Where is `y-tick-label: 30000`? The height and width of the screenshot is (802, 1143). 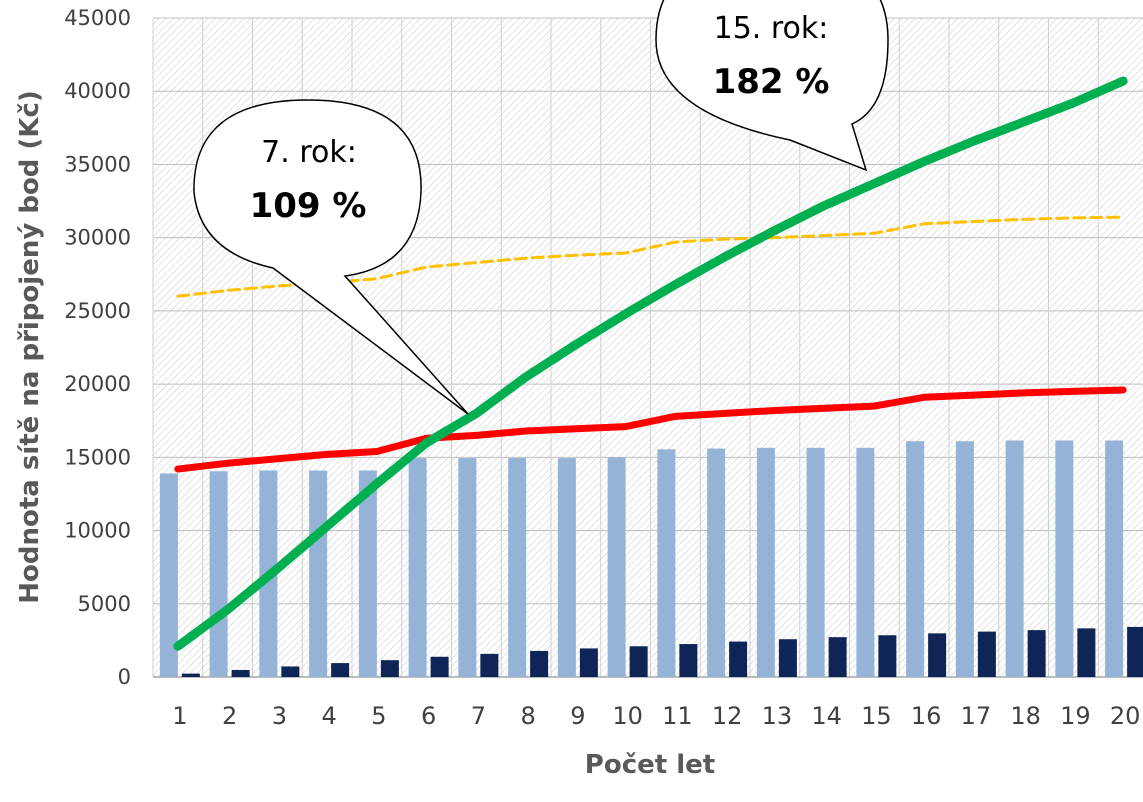 y-tick-label: 30000 is located at coordinates (97, 238).